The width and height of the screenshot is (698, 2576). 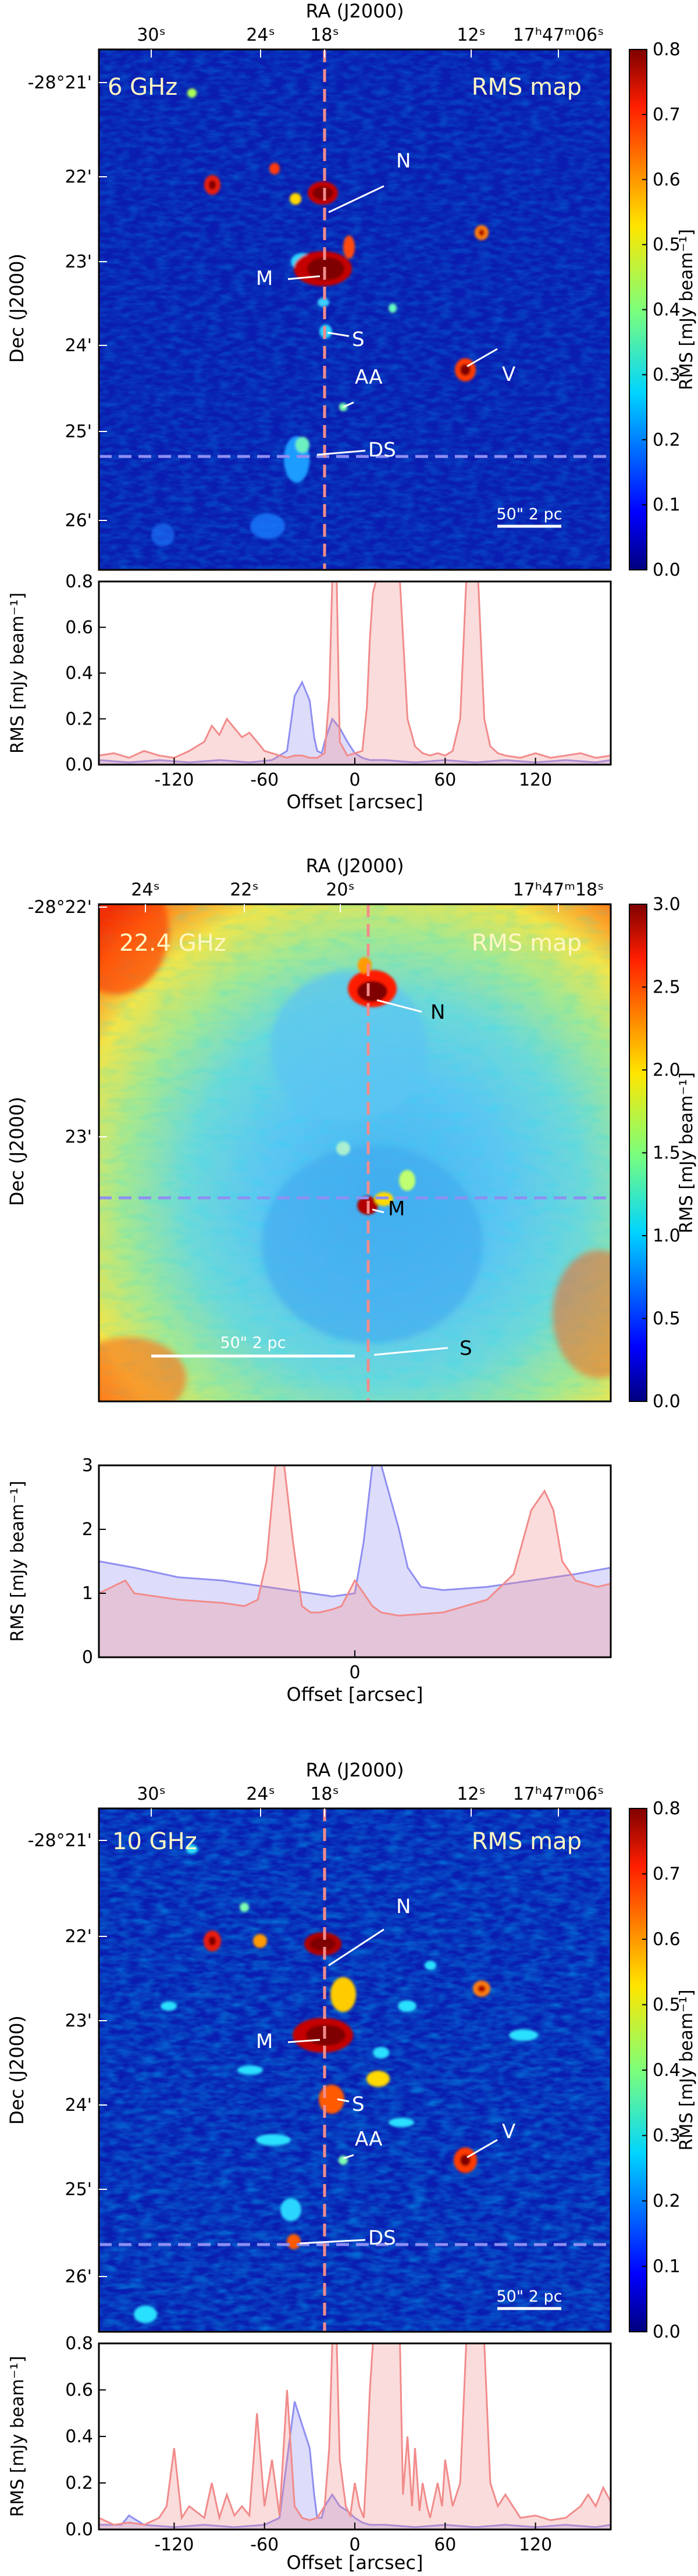 I want to click on ra-tick-label: 12ˢ, so click(x=471, y=1794).